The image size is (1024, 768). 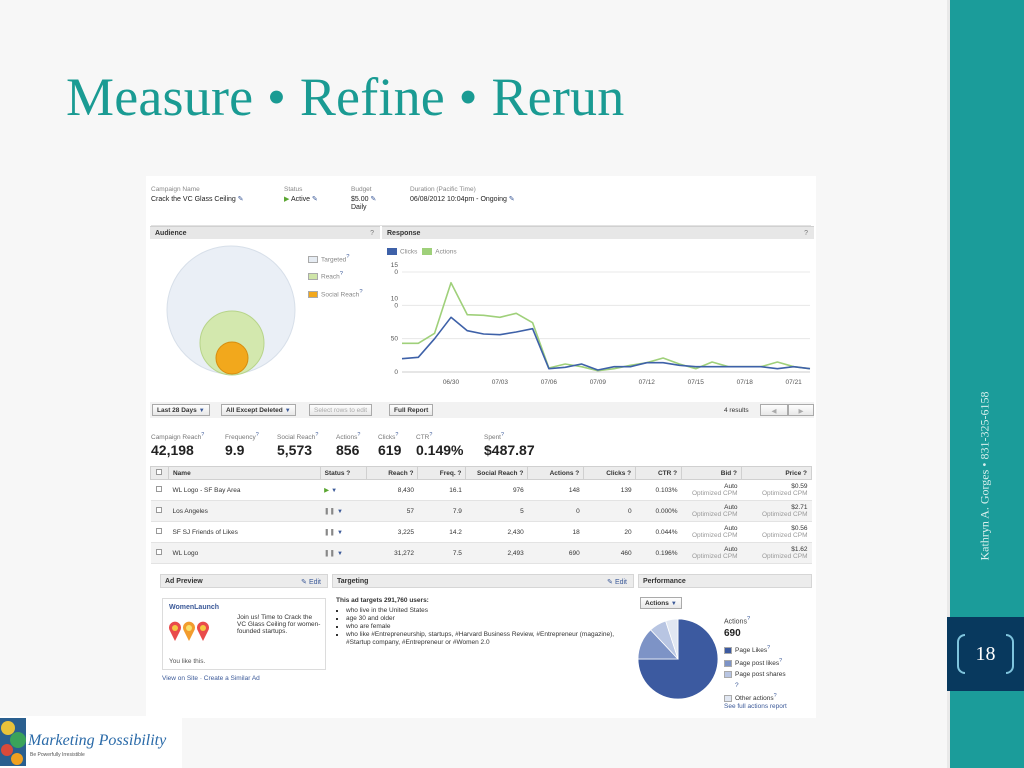 What do you see at coordinates (244, 490) in the screenshot?
I see `ad-set-name: WL Logo - SF Bay Area` at bounding box center [244, 490].